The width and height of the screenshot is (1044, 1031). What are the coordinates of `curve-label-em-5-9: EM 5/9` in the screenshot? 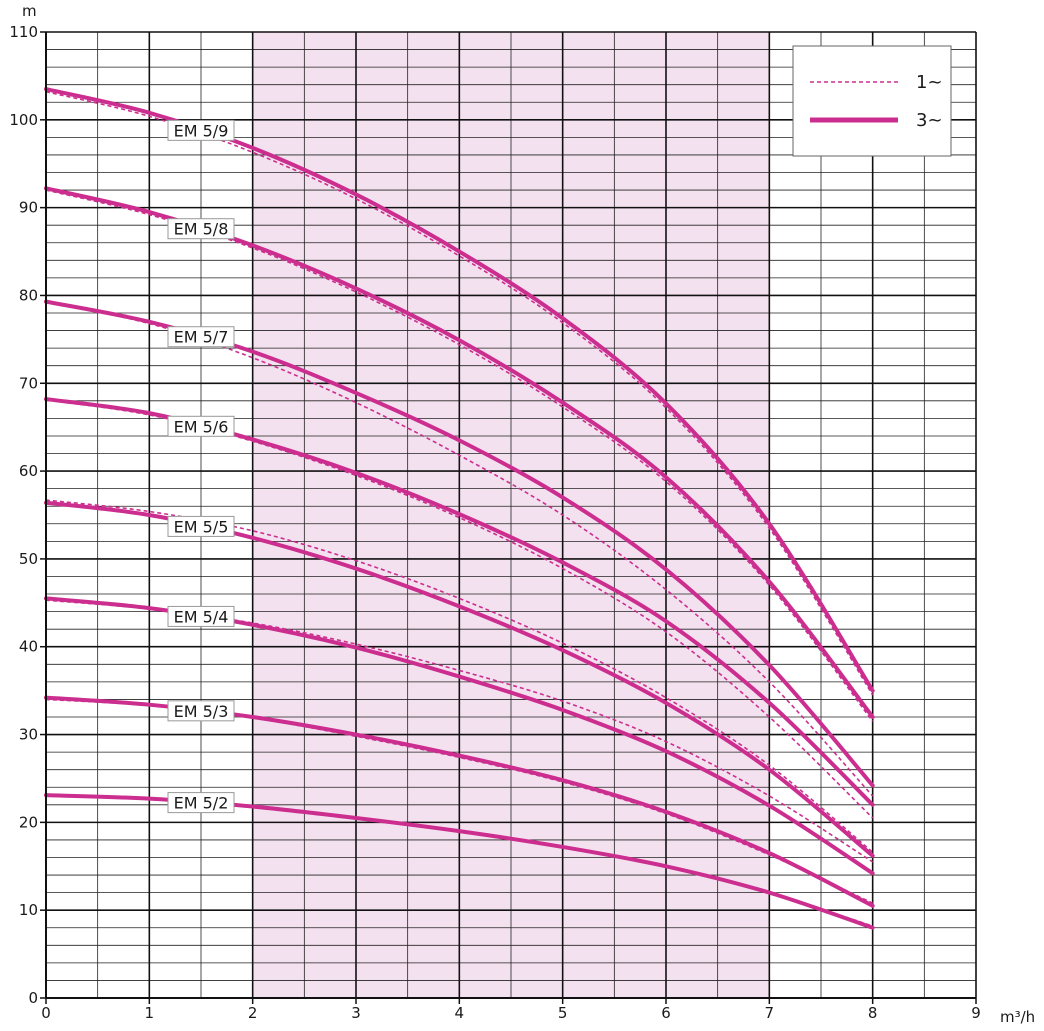 It's located at (201, 130).